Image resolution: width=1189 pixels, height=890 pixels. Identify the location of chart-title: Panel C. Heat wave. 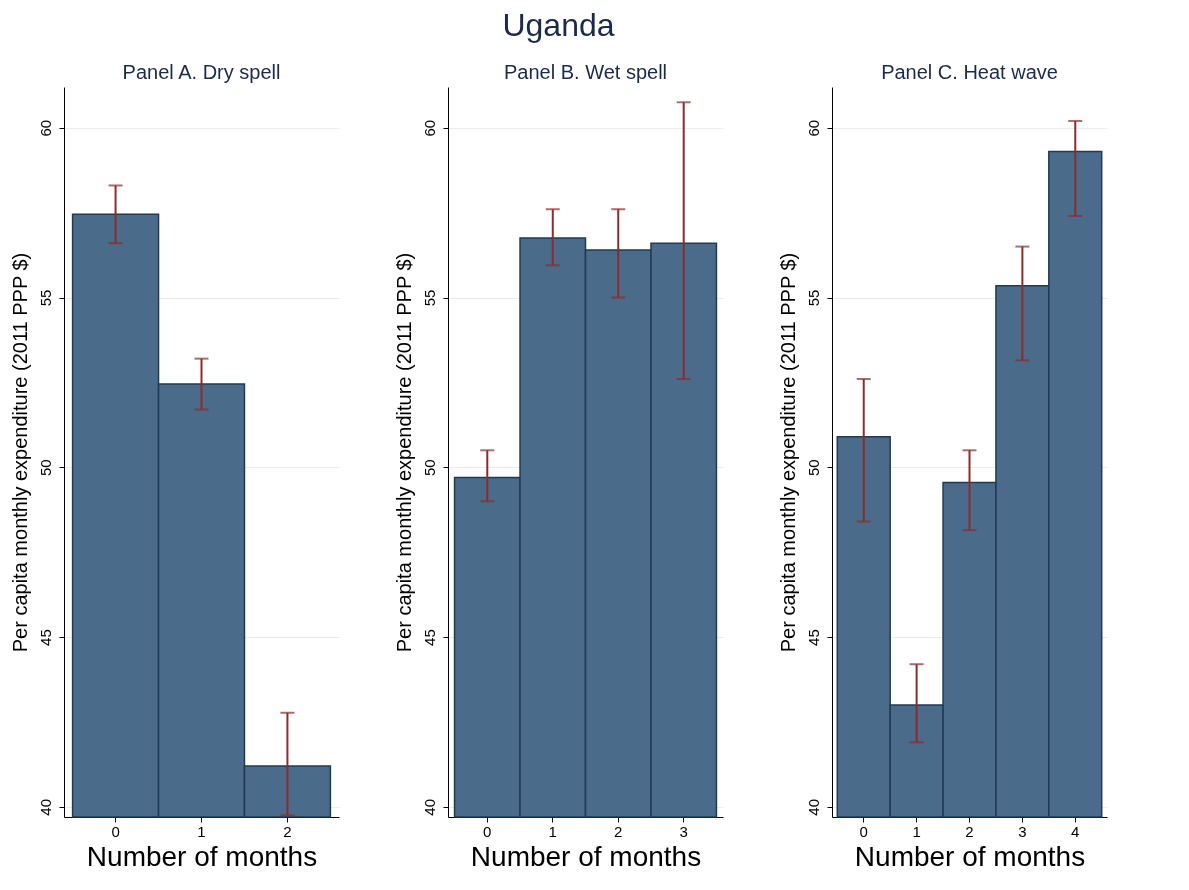
(969, 72).